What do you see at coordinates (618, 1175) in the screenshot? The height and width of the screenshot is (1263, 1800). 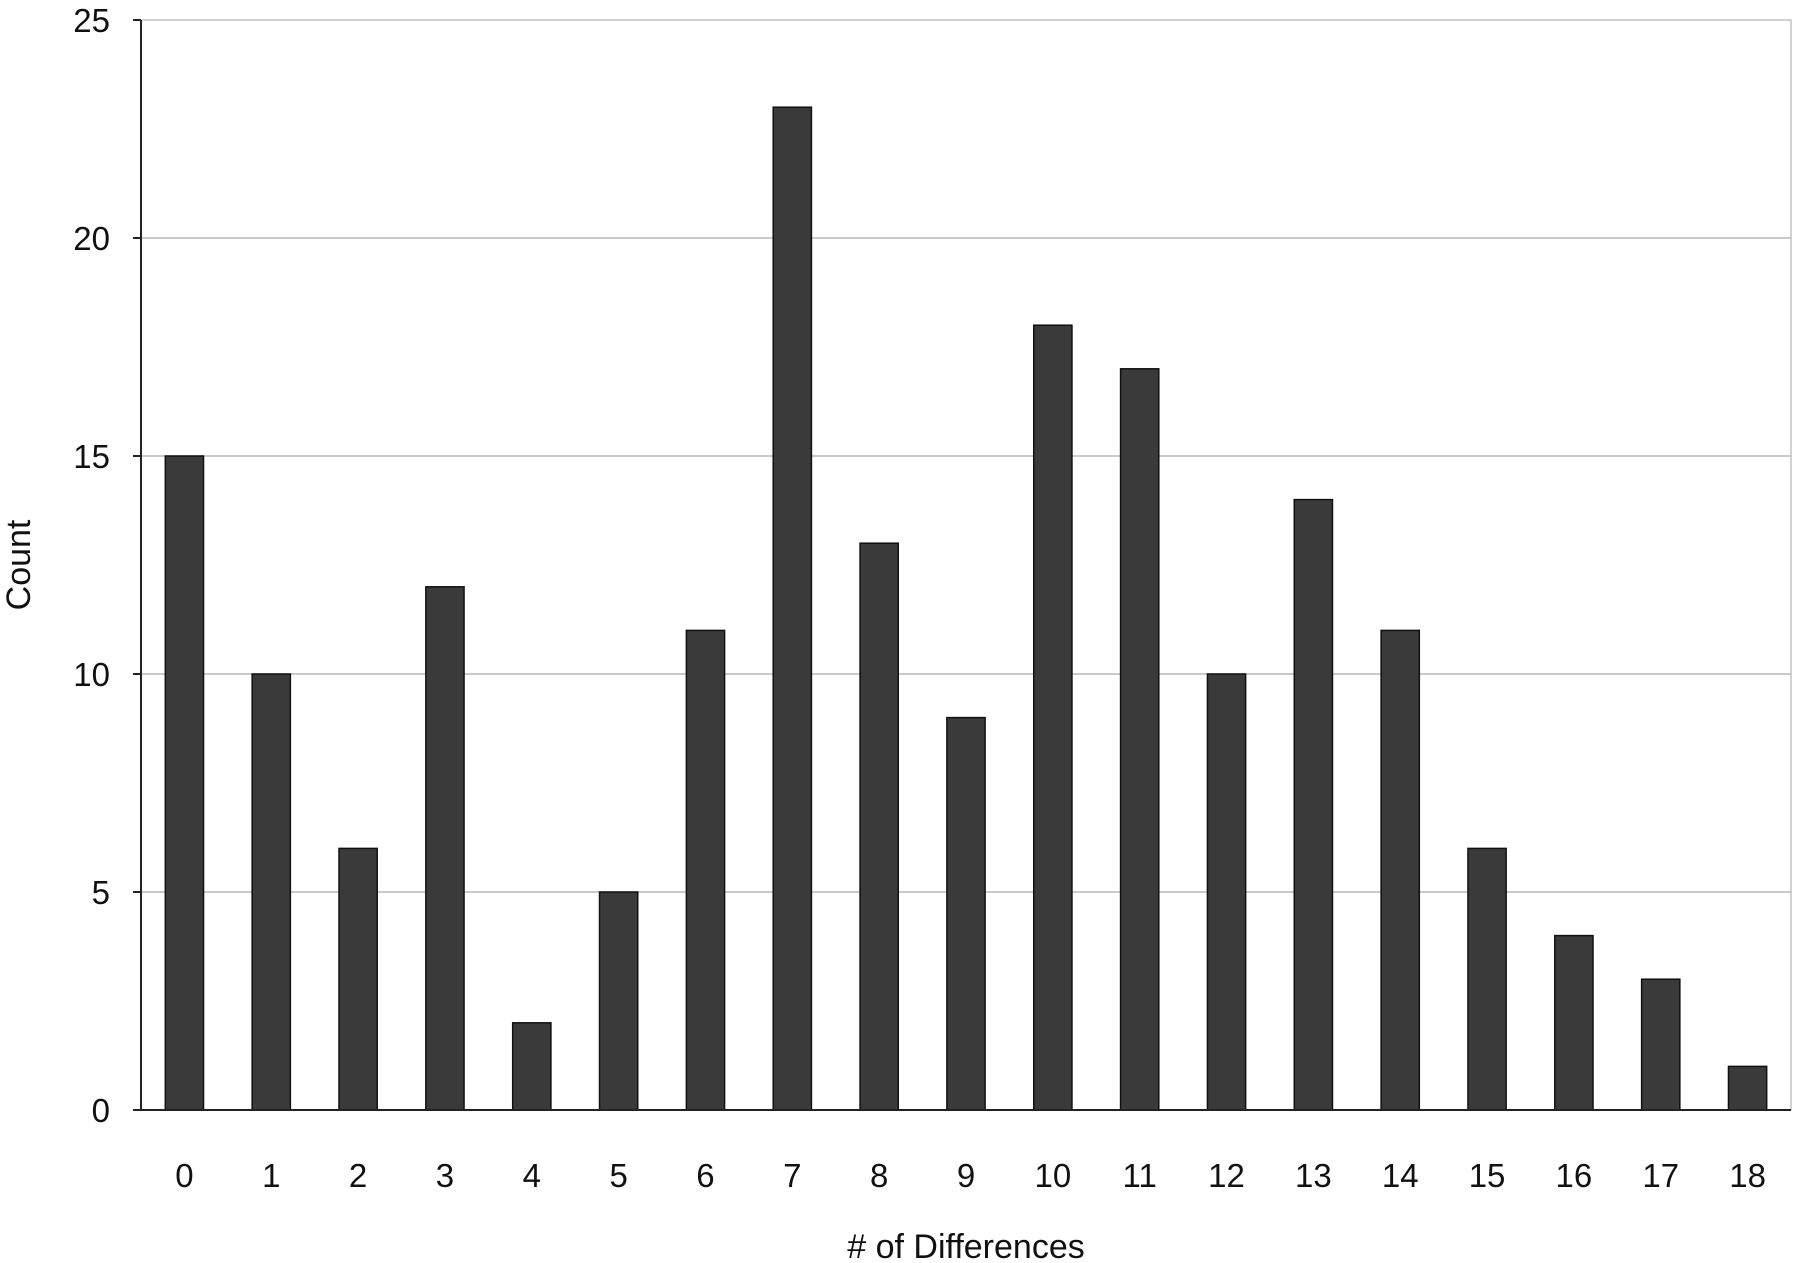 I see `x-tick-label-5: 5` at bounding box center [618, 1175].